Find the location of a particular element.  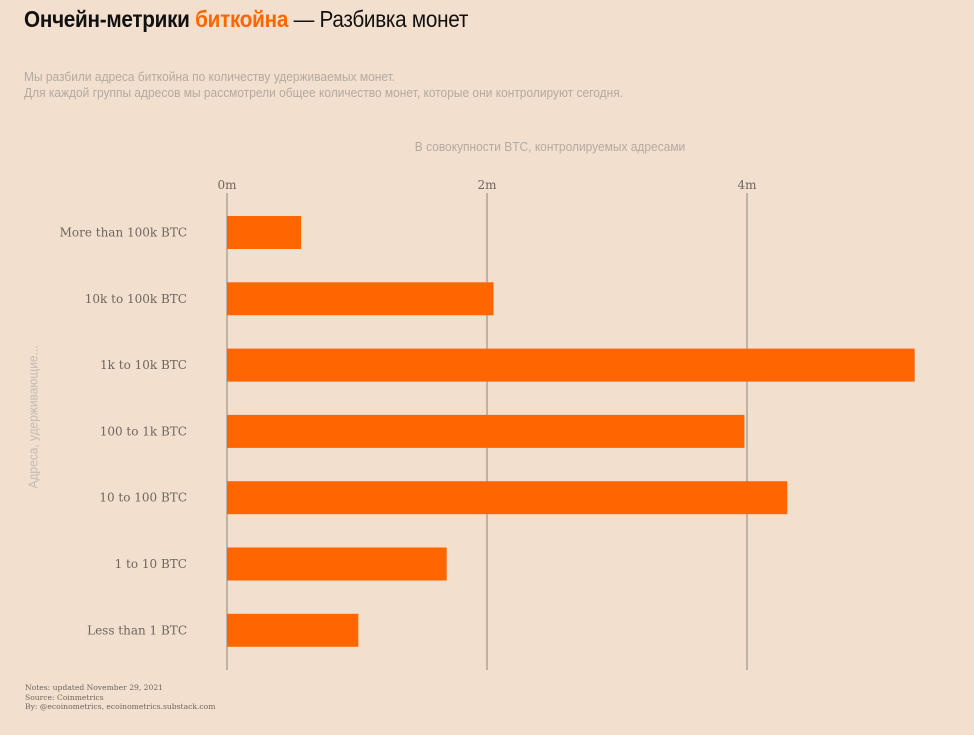

category-label-3: 100 to 1k BTC is located at coordinates (143, 431).